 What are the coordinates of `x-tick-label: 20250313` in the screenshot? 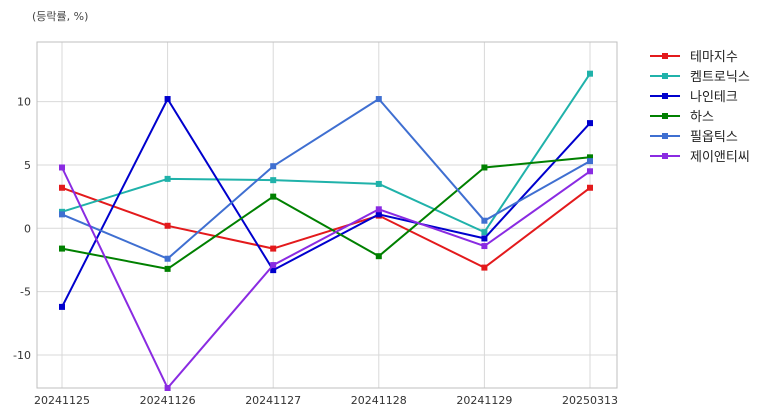 It's located at (590, 400).